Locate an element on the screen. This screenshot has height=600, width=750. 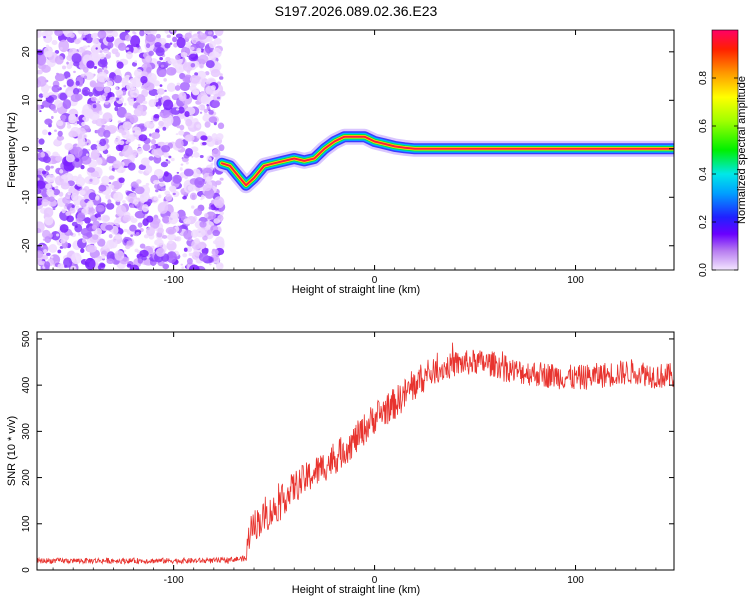
colorbar-frame is located at coordinates (725, 150).